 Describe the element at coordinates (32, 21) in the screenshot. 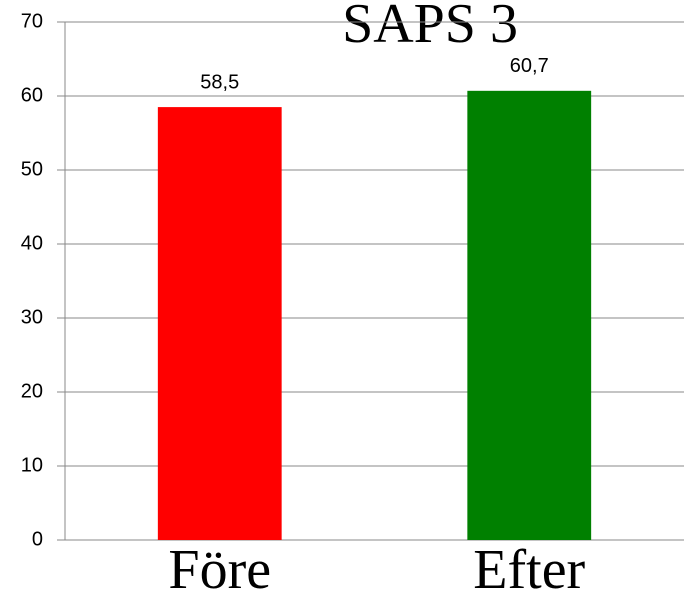

I see `y-tick-label: 70` at that location.